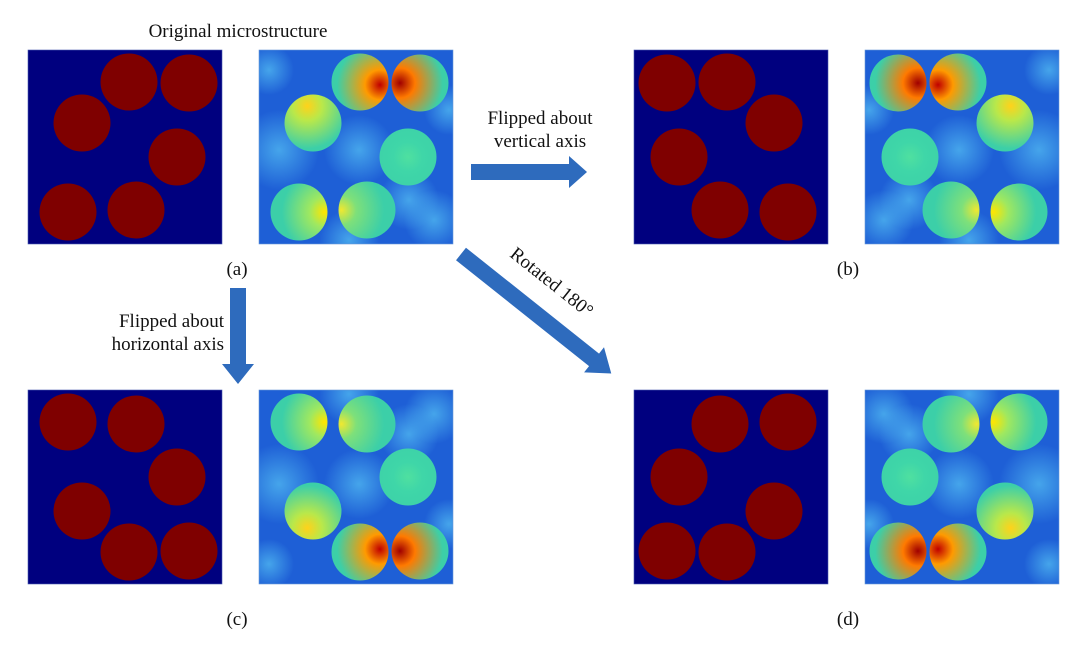 Image resolution: width=1080 pixels, height=652 pixels. What do you see at coordinates (236, 619) in the screenshot?
I see `panel-label-c: (c)` at bounding box center [236, 619].